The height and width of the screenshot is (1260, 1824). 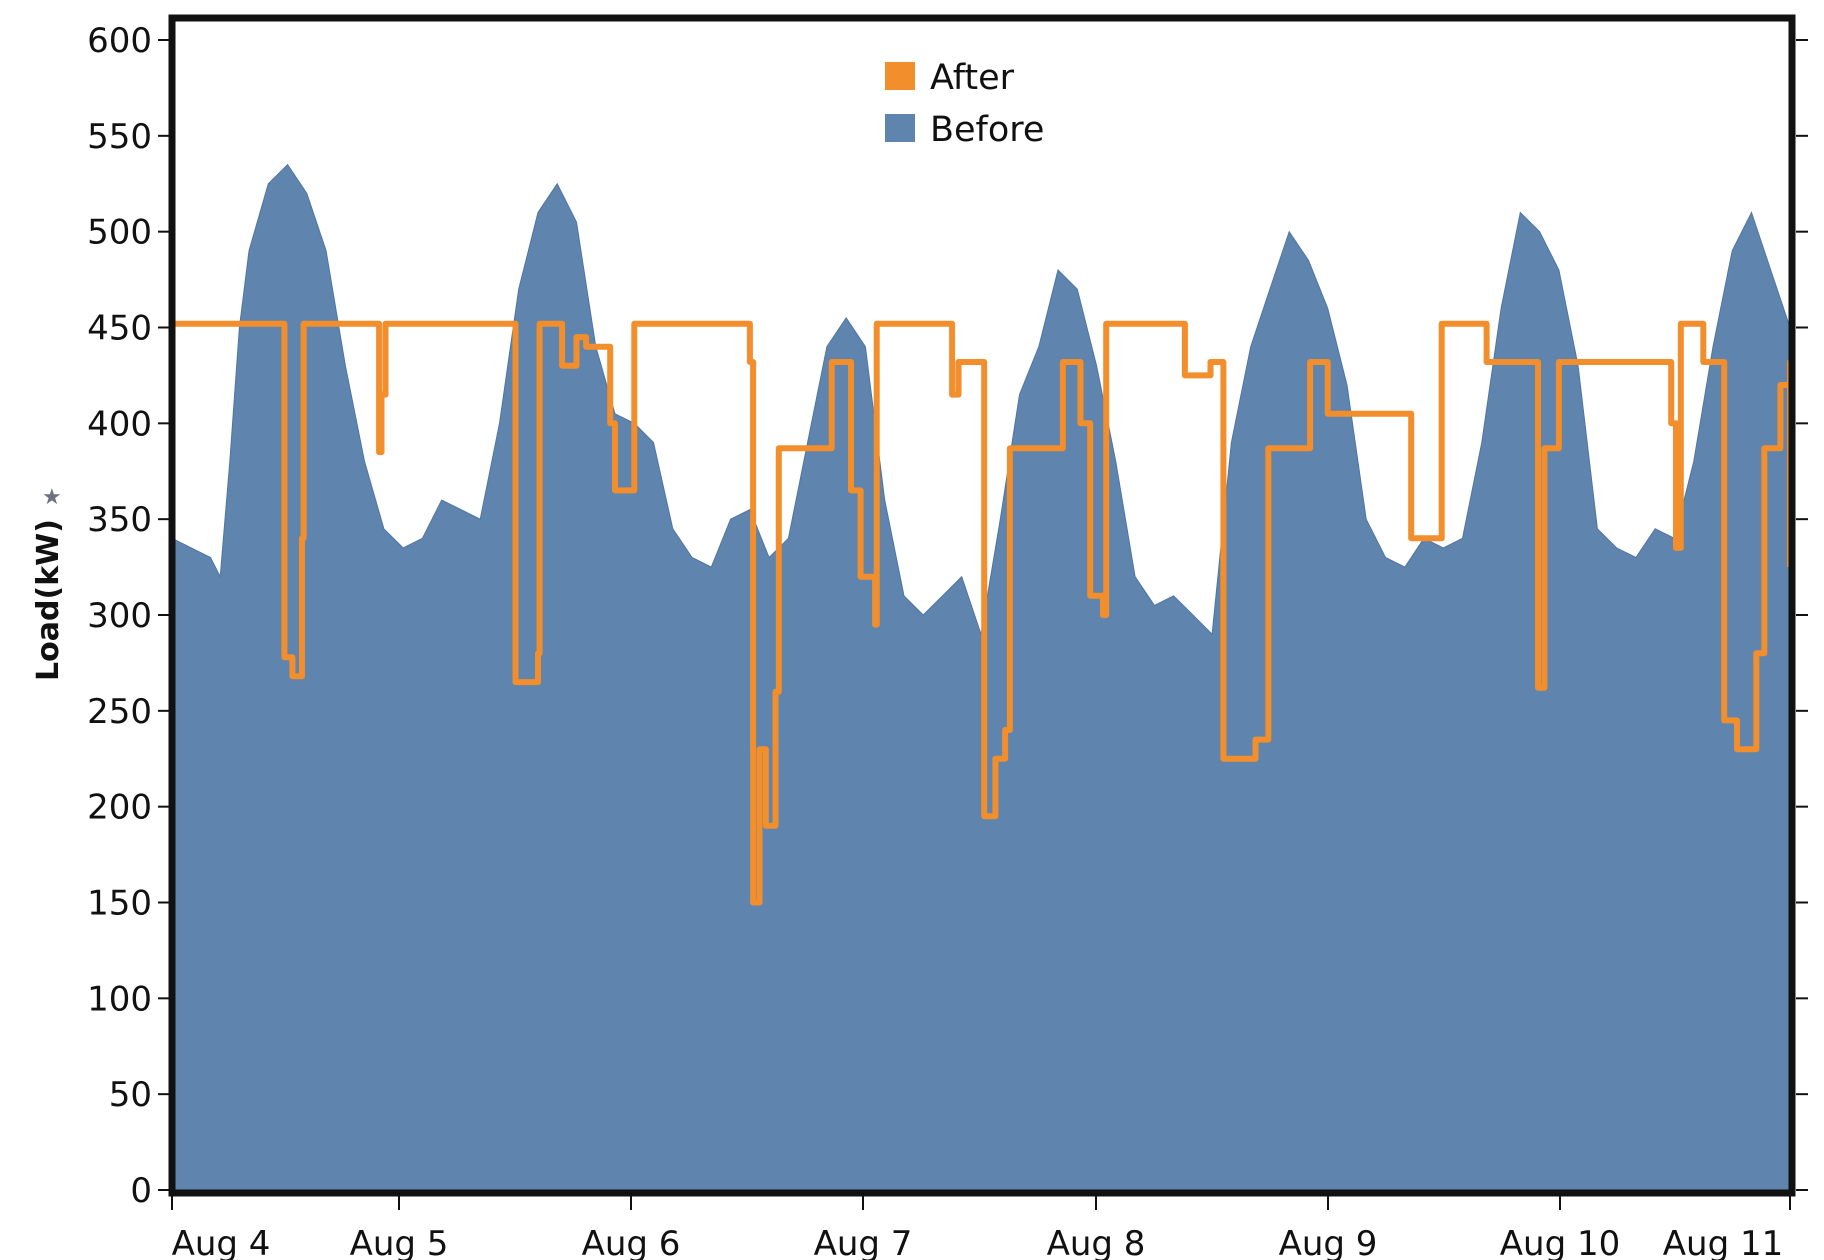 I want to click on legend-swatch-after, so click(x=900, y=76).